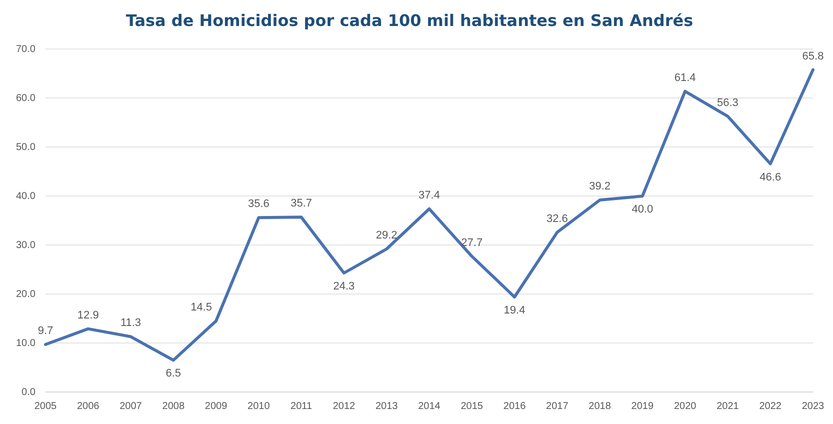  Describe the element at coordinates (26, 98) in the screenshot. I see `y-tick-label: 60.0` at that location.